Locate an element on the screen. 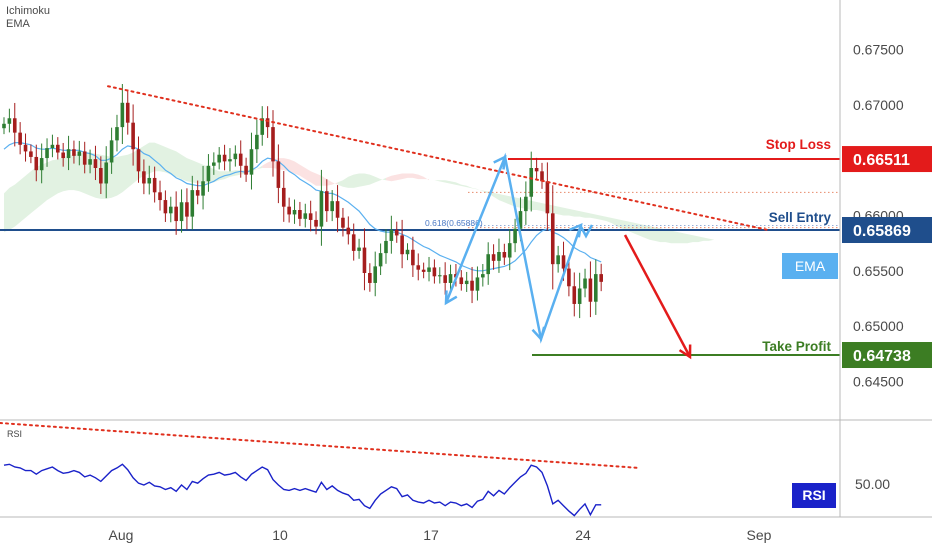  rsi-line is located at coordinates (302, 490).